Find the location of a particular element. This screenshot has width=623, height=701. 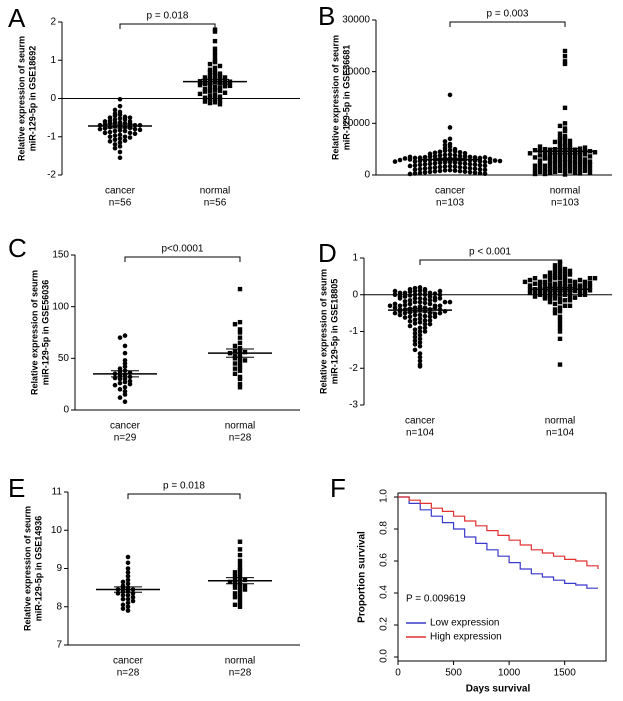

y-axis-label: Relative expression of seurm is located at coordinates (27, 568).